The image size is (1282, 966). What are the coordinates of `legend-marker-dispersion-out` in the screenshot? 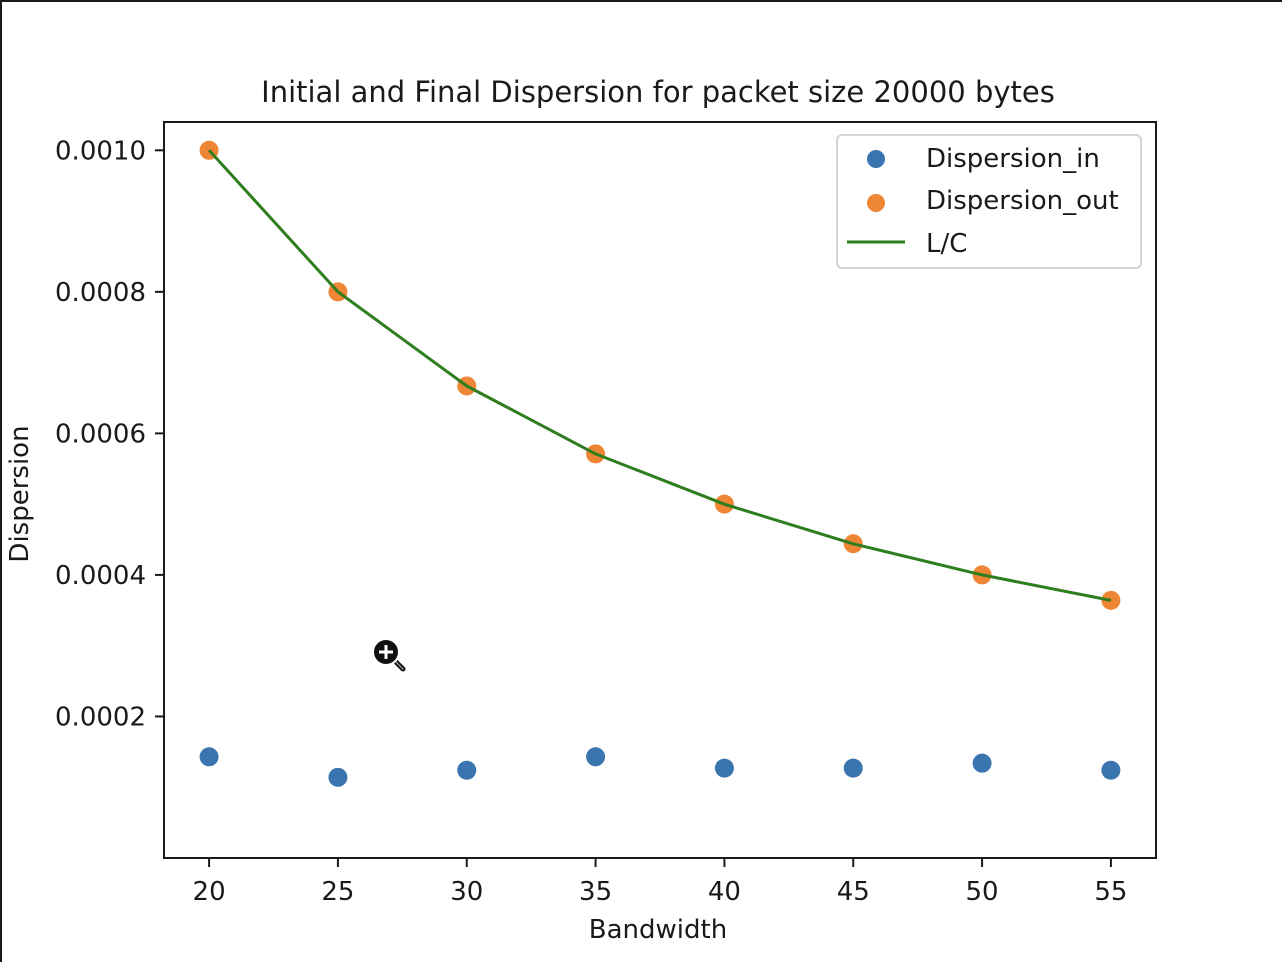 It's located at (876, 203).